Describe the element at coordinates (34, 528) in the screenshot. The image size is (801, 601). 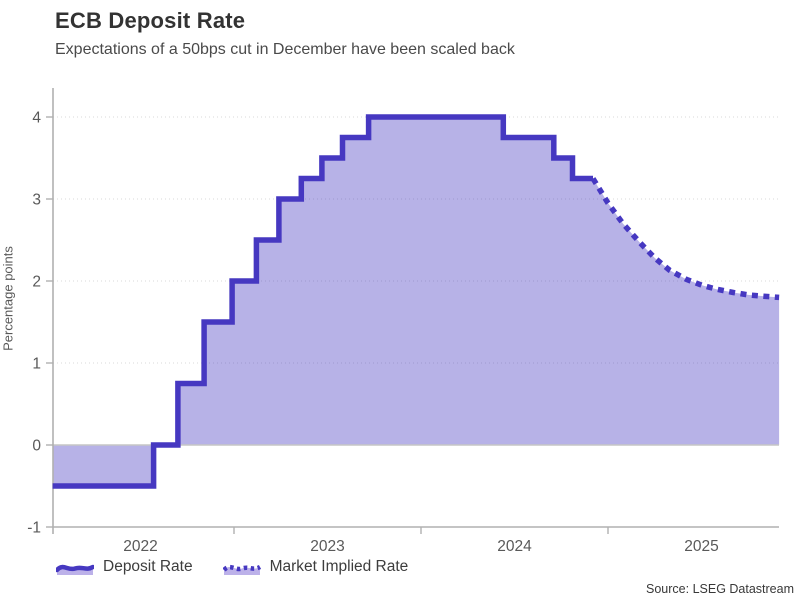
I see `y-tick-label: -1` at that location.